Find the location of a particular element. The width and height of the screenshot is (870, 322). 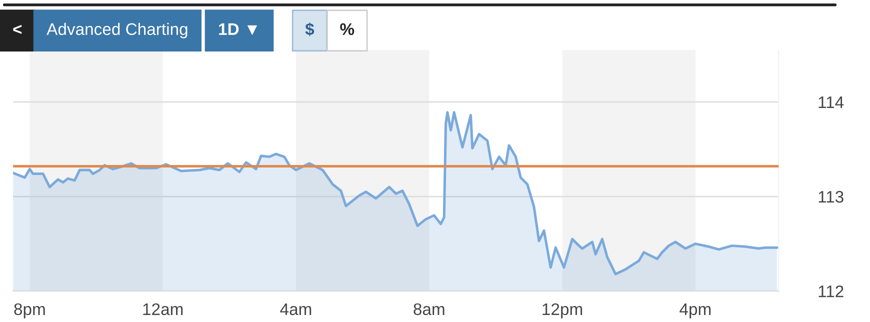

x-tick-label: 4am is located at coordinates (296, 310).